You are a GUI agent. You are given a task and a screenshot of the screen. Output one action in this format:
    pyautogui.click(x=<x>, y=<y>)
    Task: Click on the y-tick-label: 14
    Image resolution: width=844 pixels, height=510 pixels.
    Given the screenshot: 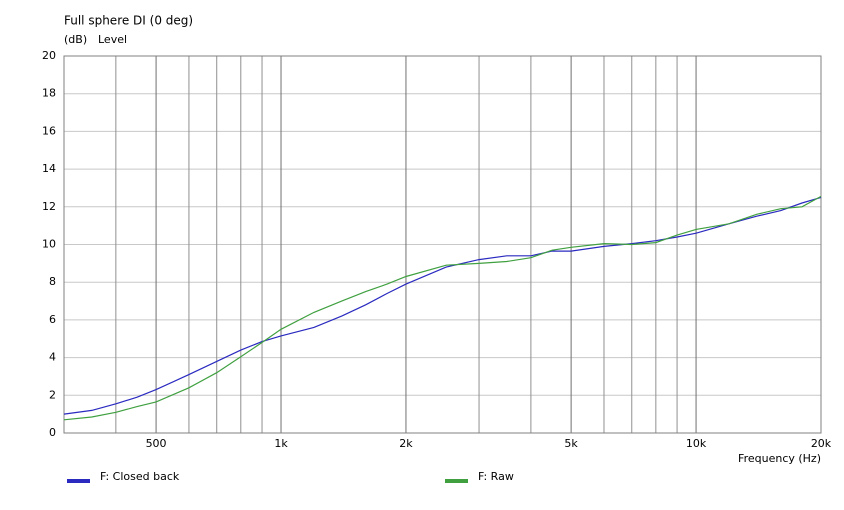 What is the action you would take?
    pyautogui.click(x=49, y=168)
    